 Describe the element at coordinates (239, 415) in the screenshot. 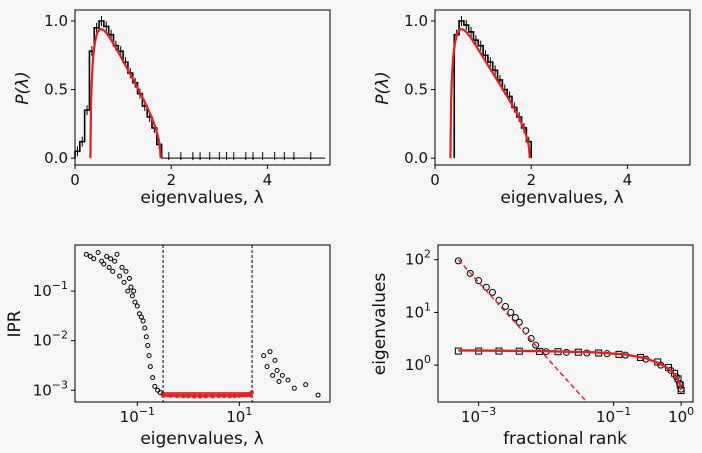

I see `xtick-label: 10¹` at that location.